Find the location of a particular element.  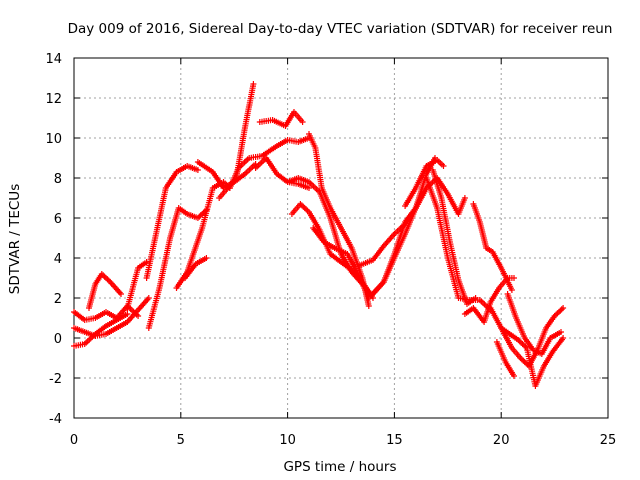

x-tick-label: 20 is located at coordinates (501, 440).